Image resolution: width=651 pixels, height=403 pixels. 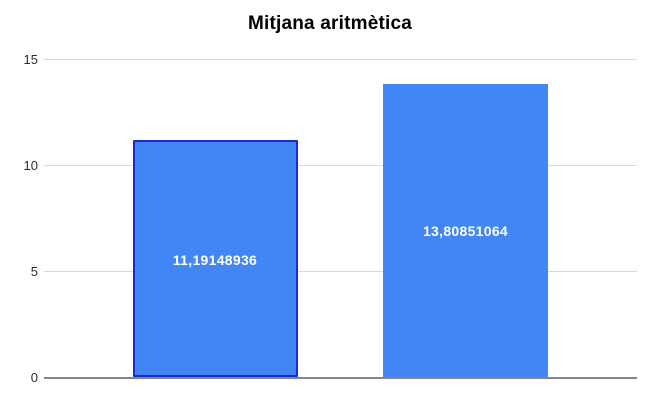 I want to click on x-axis-line, so click(x=340, y=378).